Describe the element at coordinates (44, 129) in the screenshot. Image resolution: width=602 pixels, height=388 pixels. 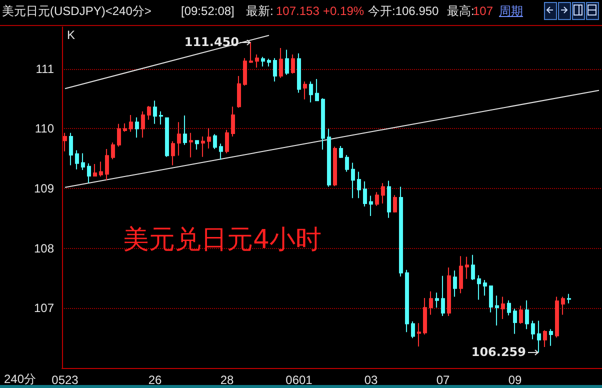
I see `y-tick-label: 110` at that location.